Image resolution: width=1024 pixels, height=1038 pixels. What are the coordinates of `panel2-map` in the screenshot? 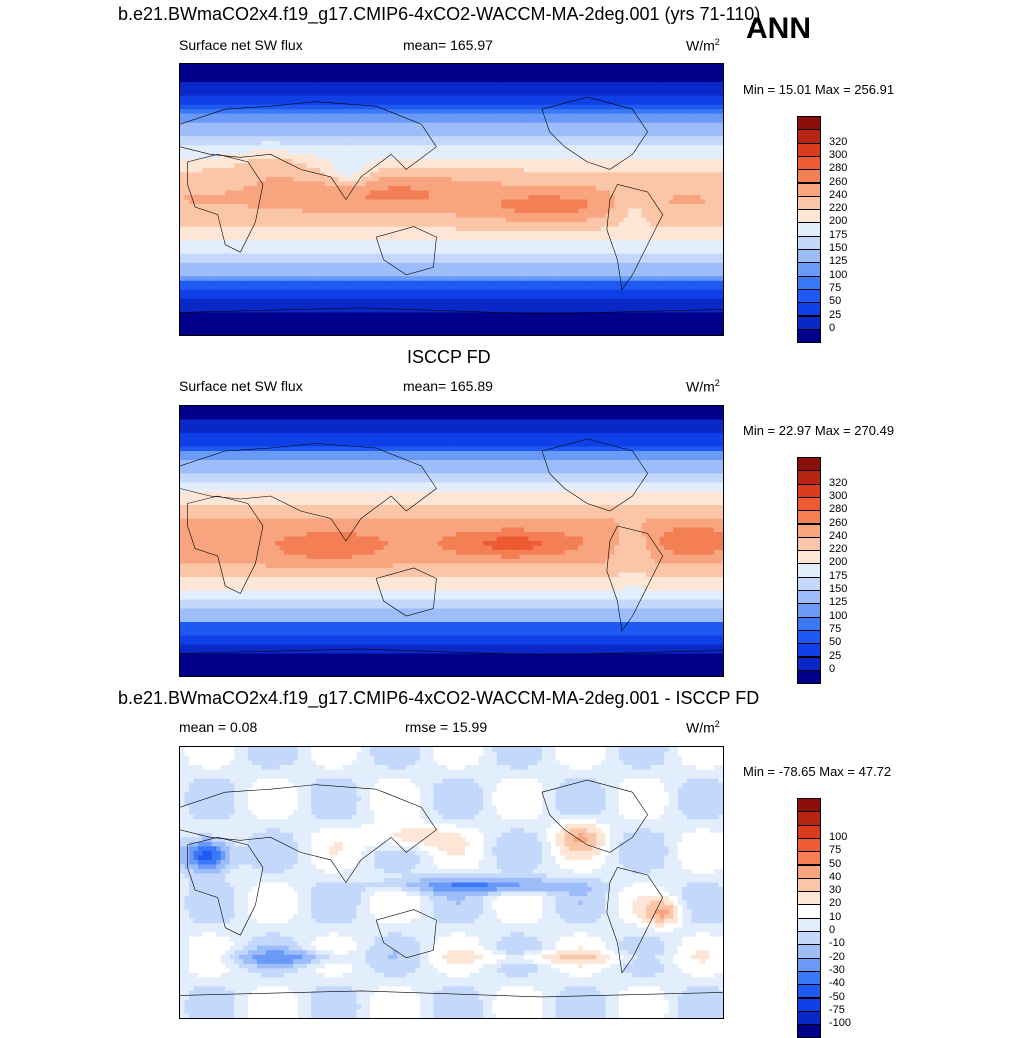 It's located at (451, 541).